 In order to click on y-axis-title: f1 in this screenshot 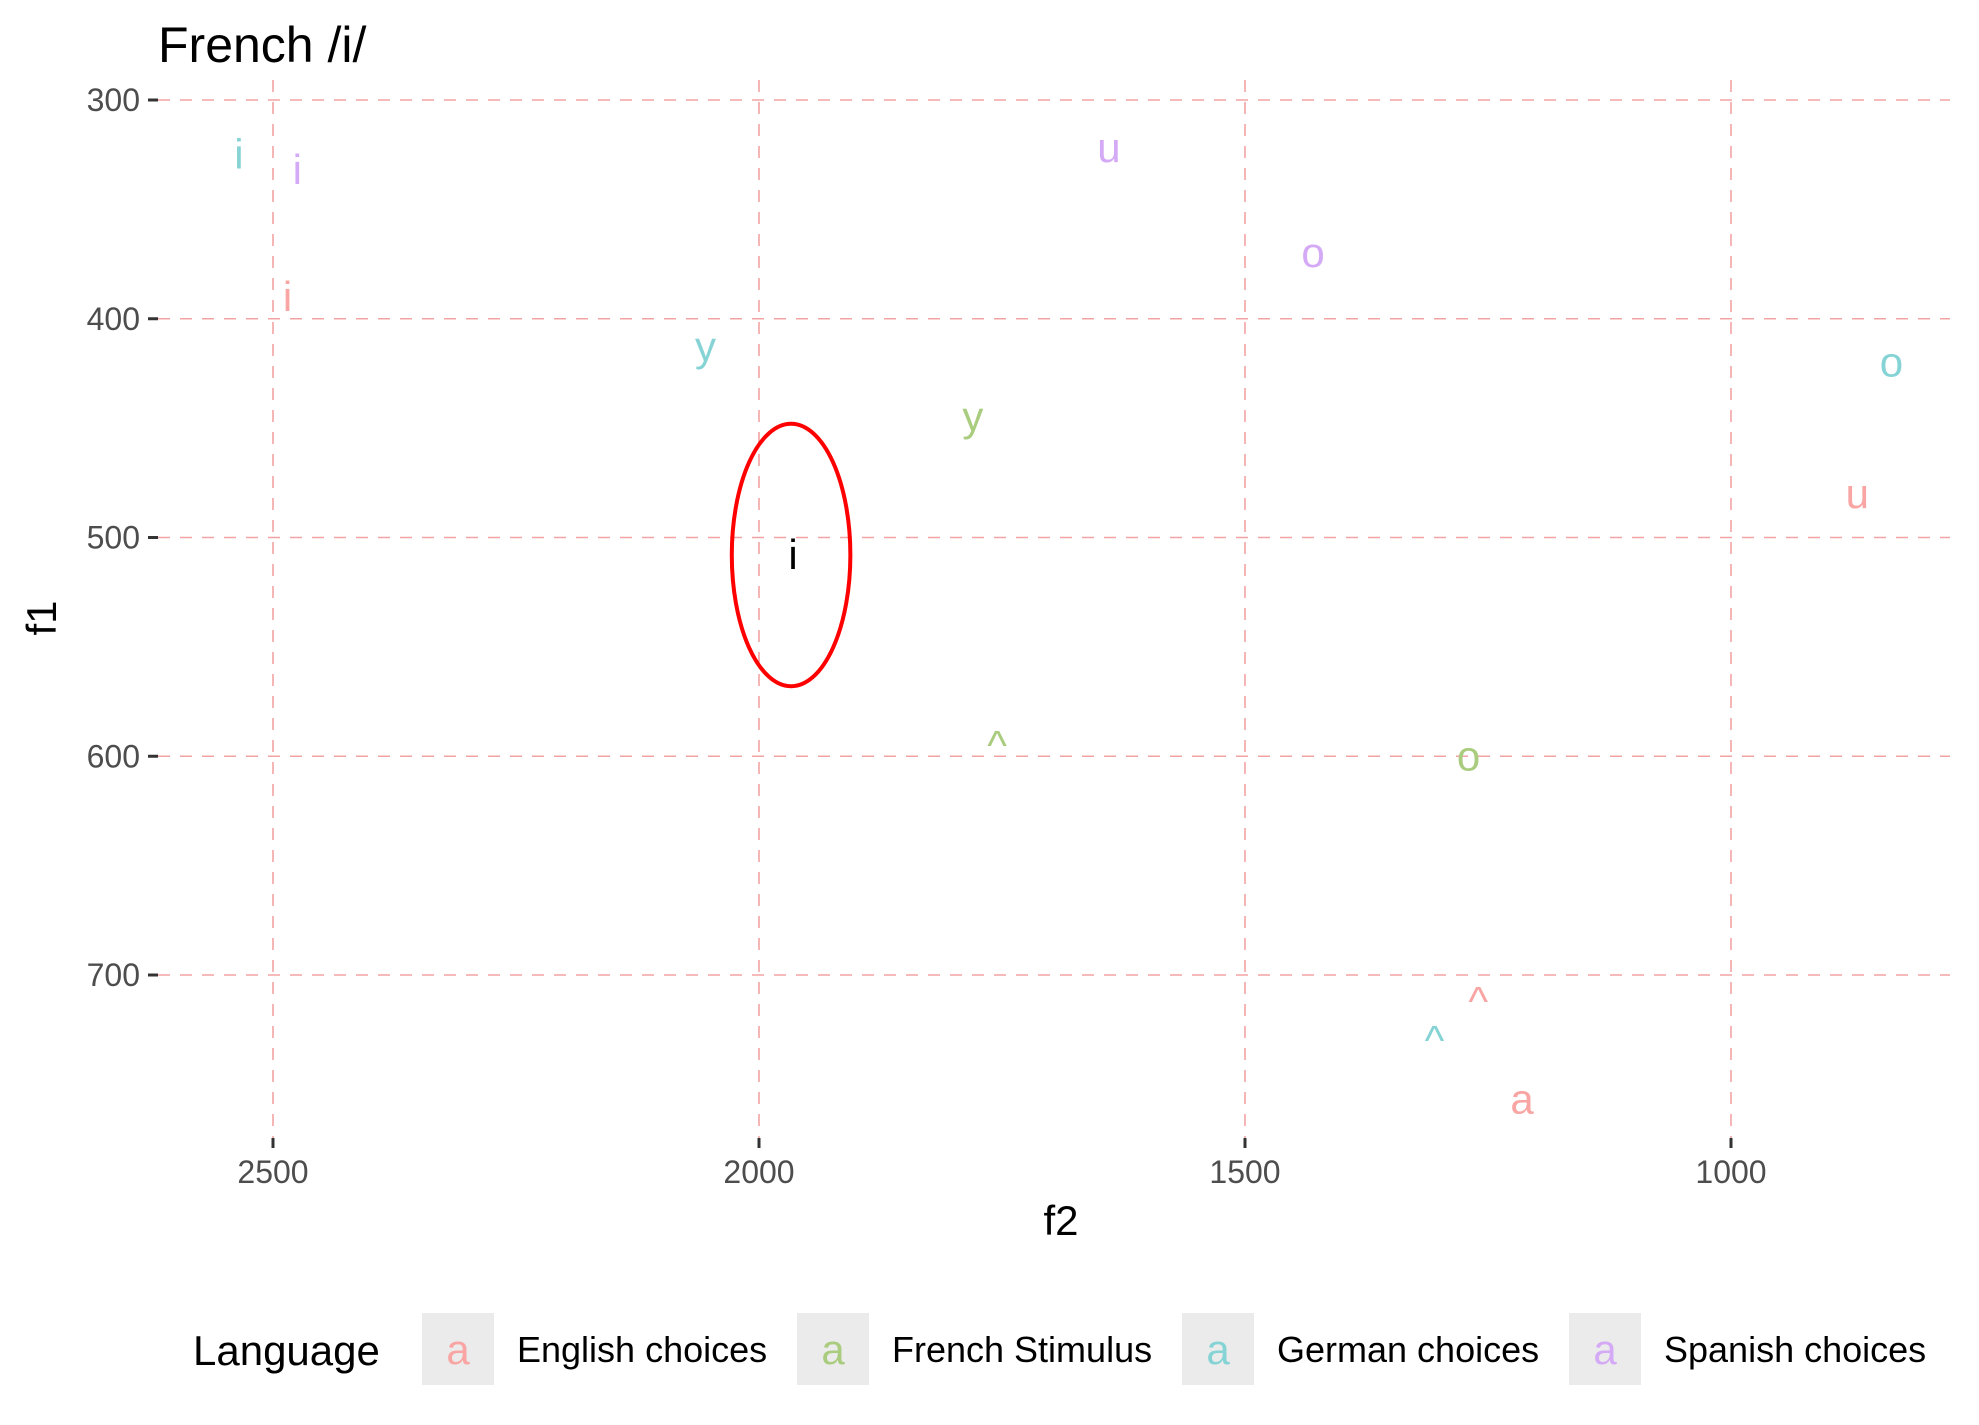, I will do `click(41, 617)`.